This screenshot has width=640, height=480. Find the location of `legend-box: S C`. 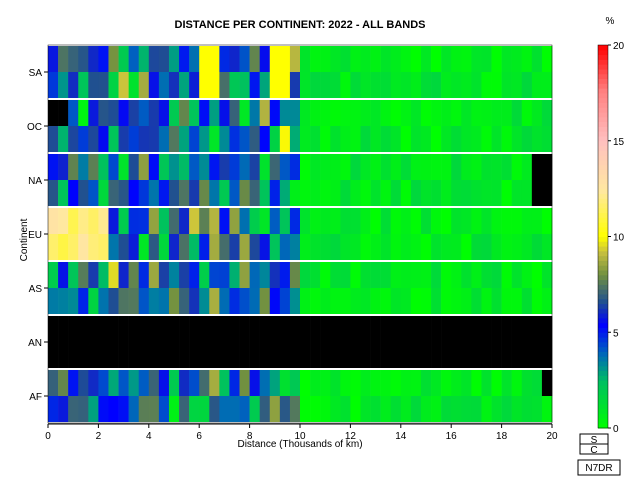

legend-box: S C is located at coordinates (594, 444).